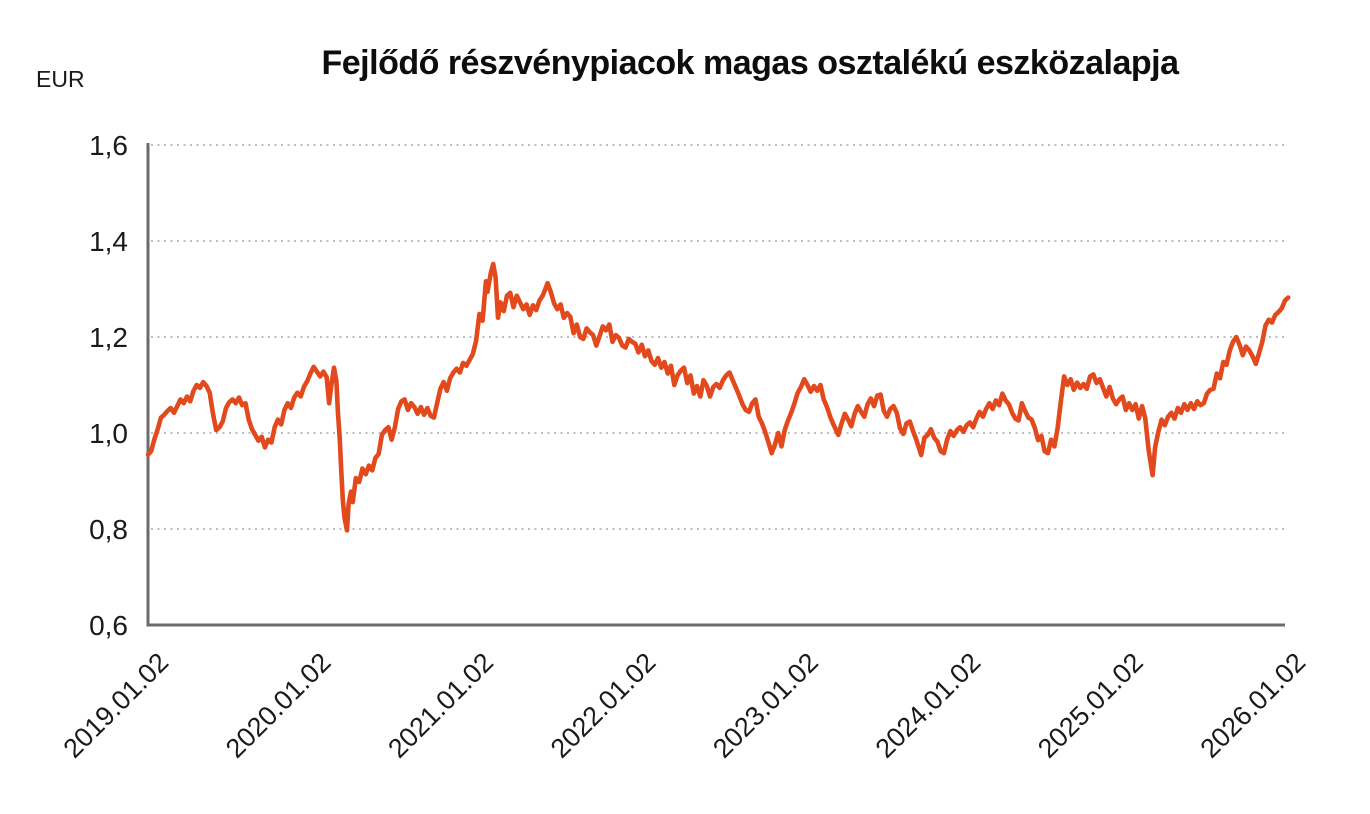  I want to click on x-tick-label: 2019.01.02, so click(115, 705).